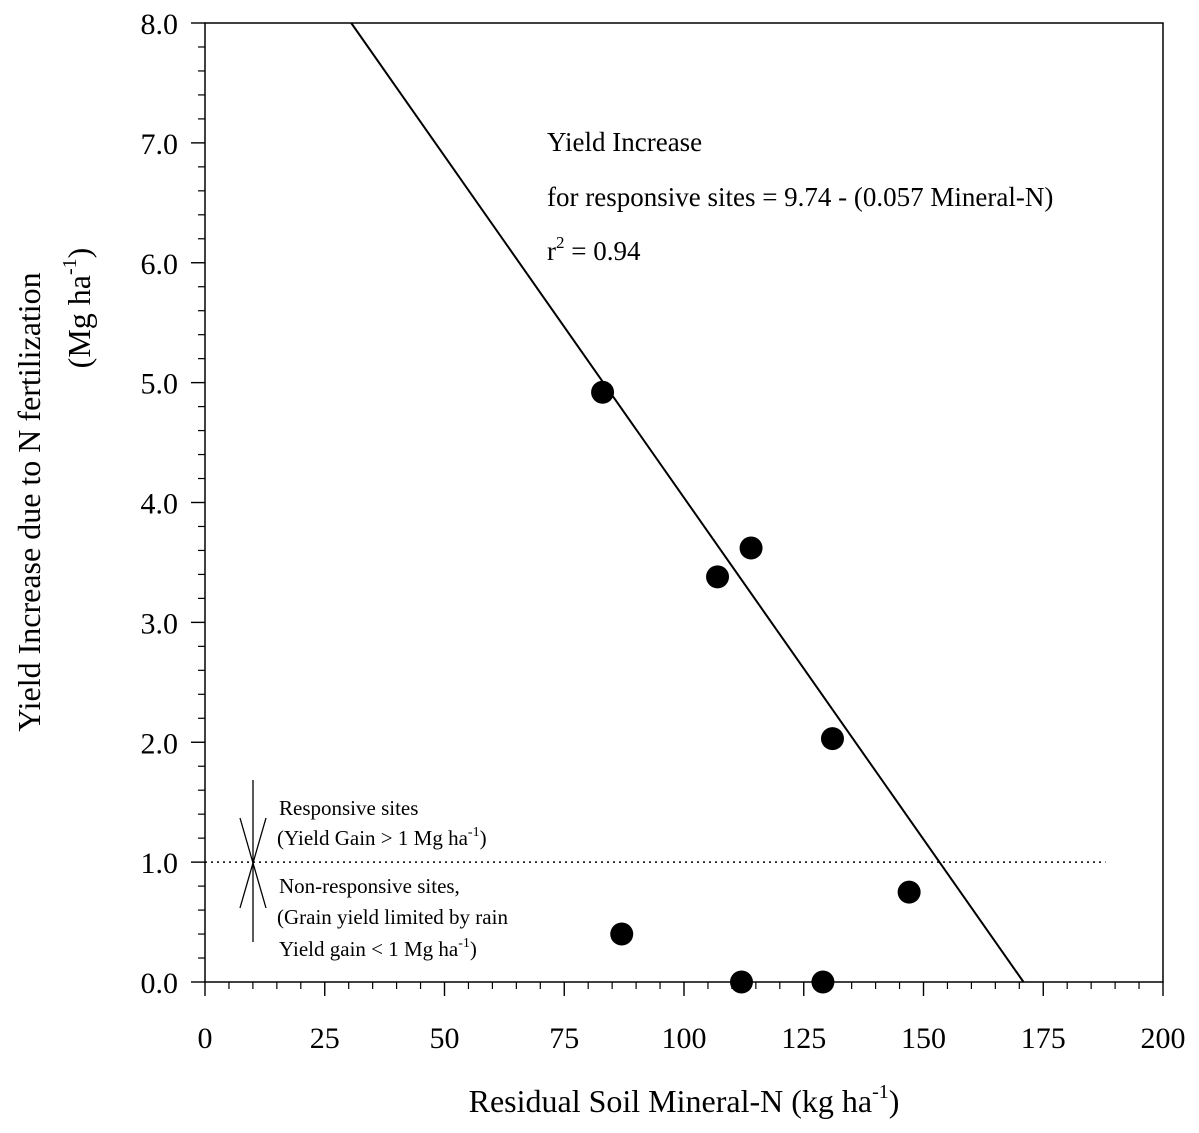 The height and width of the screenshot is (1133, 1199). I want to click on x-tick-label: 125, so click(803, 1038).